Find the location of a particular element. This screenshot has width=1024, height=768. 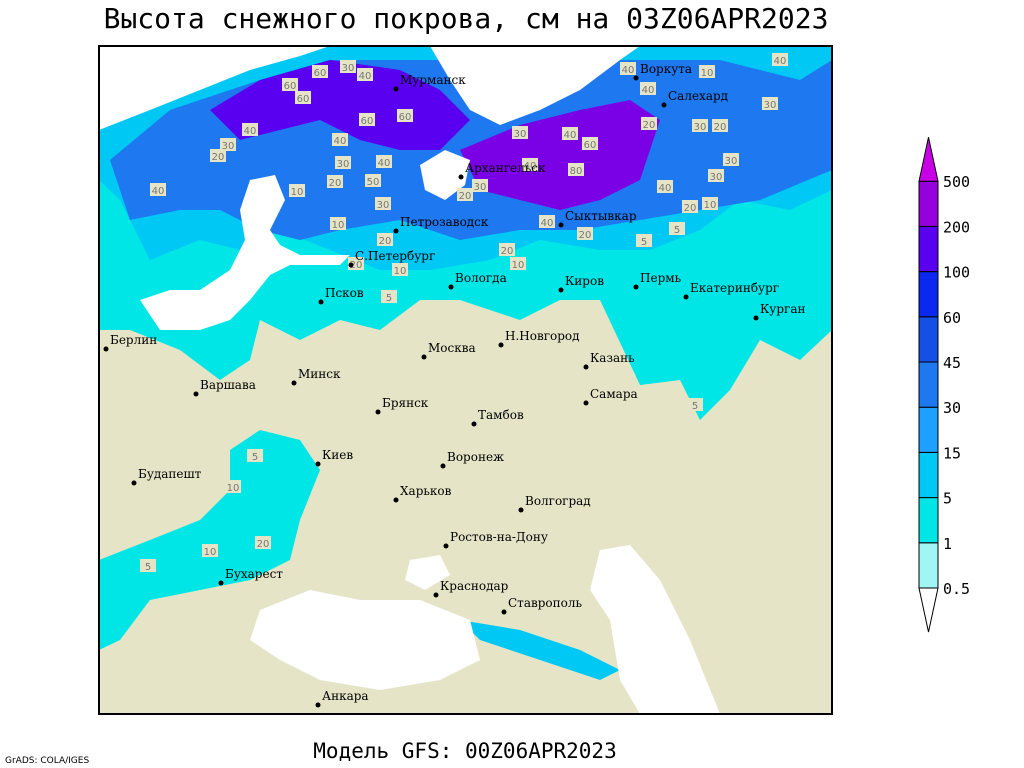

contour-label: 50 is located at coordinates (373, 182).